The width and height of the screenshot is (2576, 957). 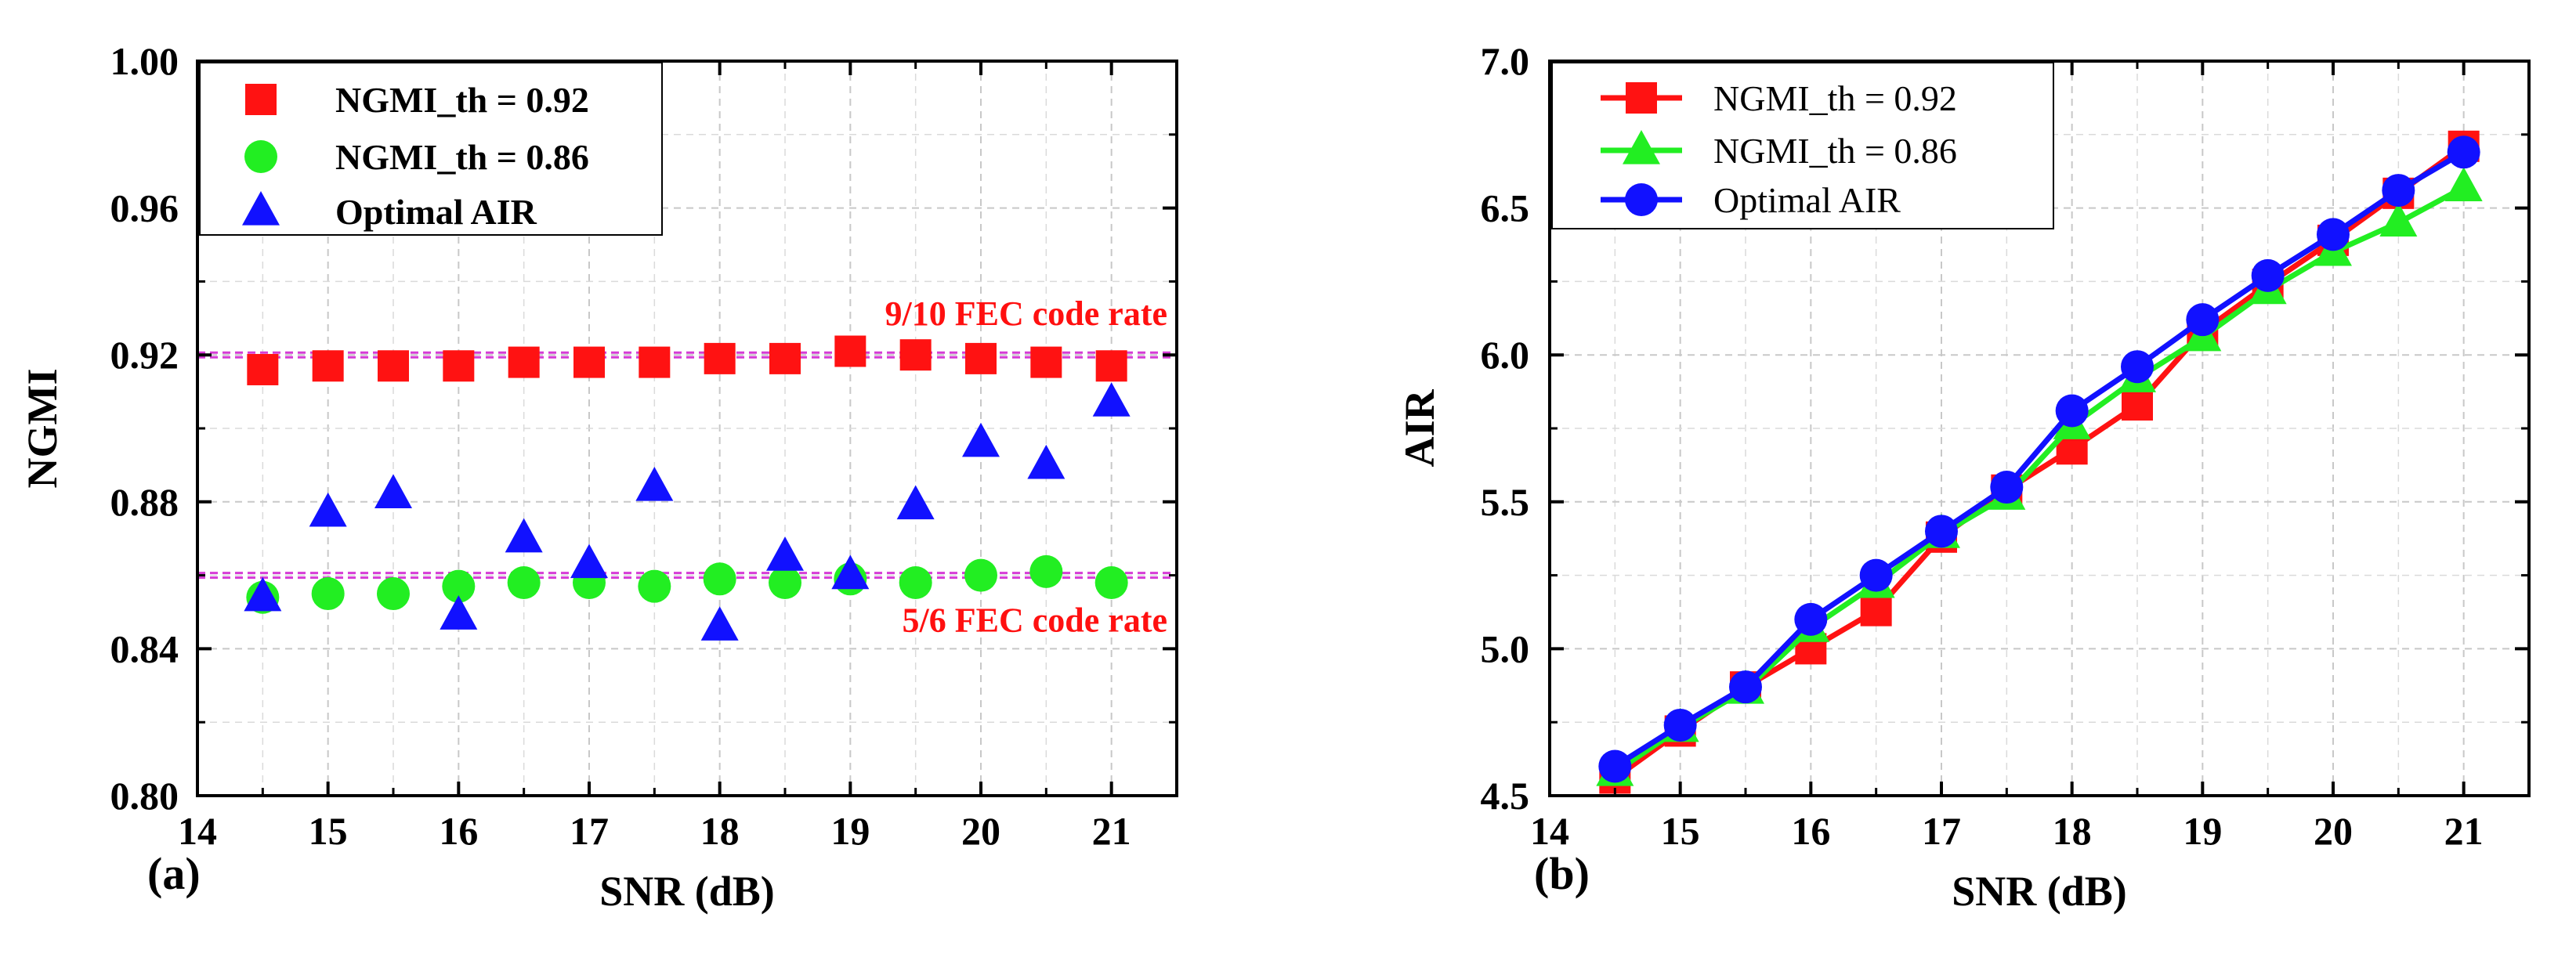 What do you see at coordinates (1419, 428) in the screenshot?
I see `panel-b-y-axis-title: AIR` at bounding box center [1419, 428].